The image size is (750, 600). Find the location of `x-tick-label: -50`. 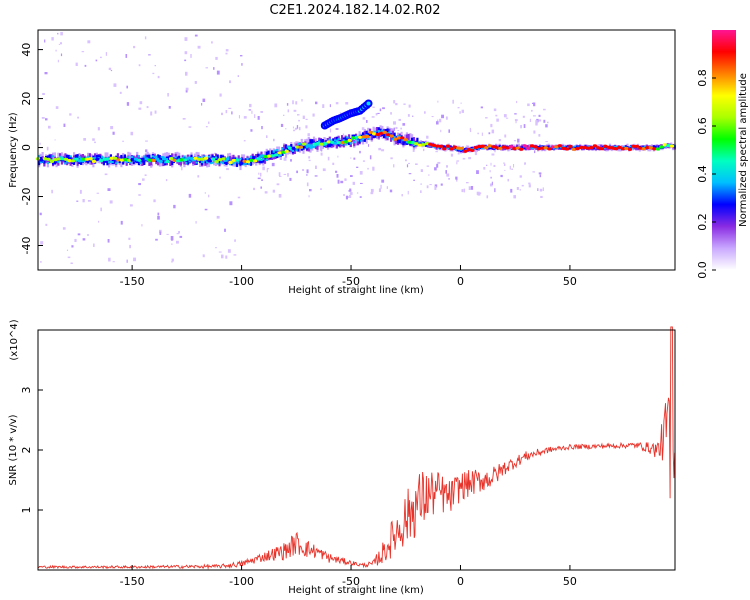

x-tick-label: -50 is located at coordinates (351, 281).